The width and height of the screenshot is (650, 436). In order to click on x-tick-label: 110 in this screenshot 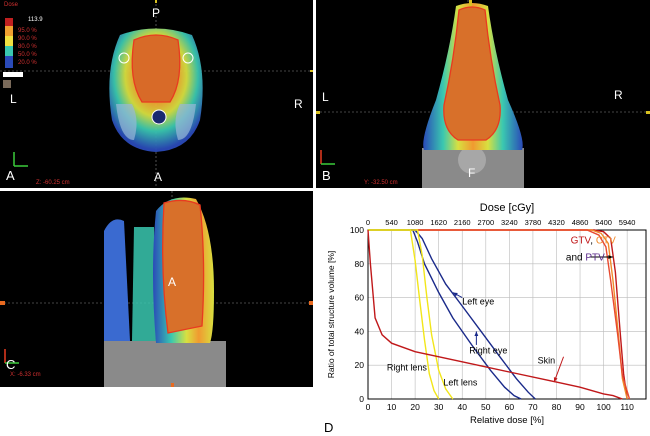, I will do `click(627, 407)`.